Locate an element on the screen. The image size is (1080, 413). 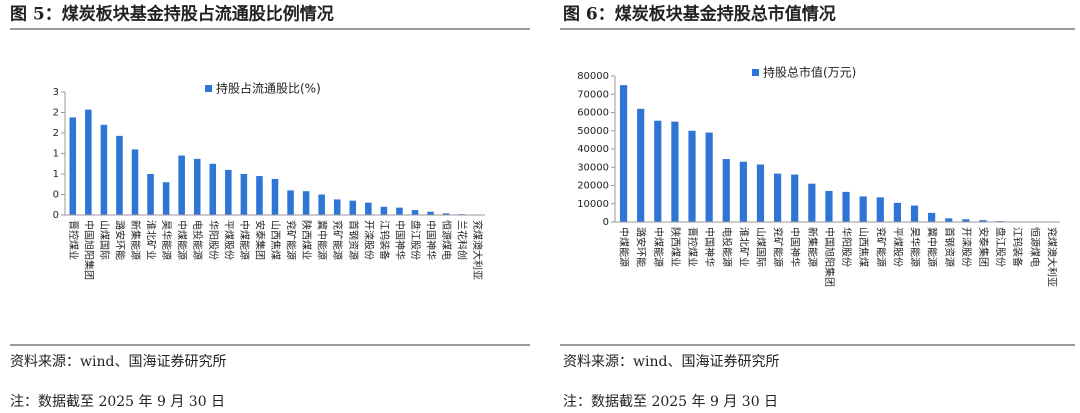
x-tick-label: 安泰集团 is located at coordinates (983, 247).